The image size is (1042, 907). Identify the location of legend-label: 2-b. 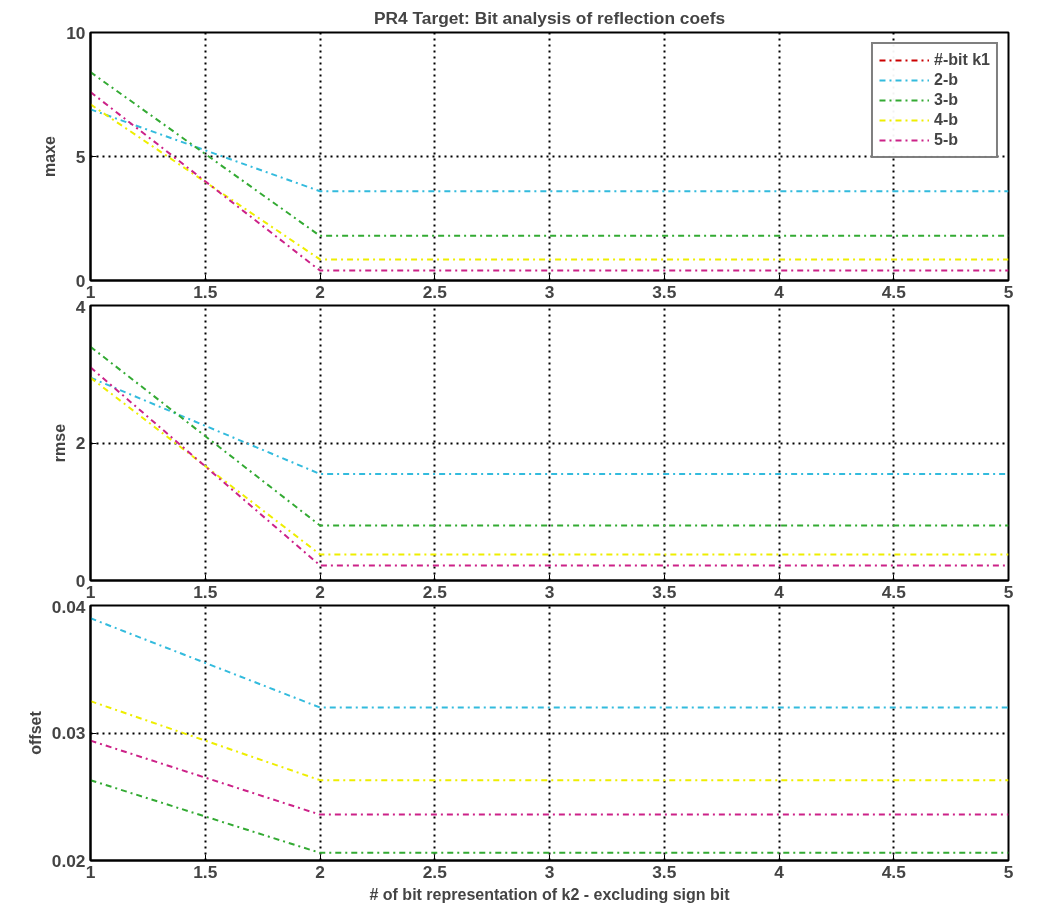
(945, 80).